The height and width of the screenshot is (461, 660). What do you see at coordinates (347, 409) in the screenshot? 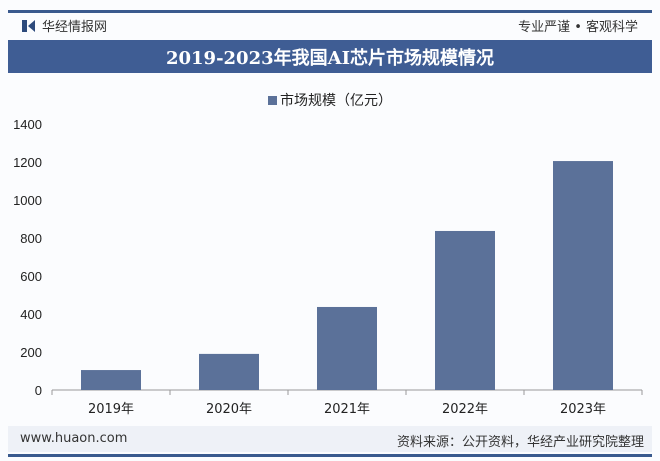
I see `x-tick-label: 2021年` at bounding box center [347, 409].